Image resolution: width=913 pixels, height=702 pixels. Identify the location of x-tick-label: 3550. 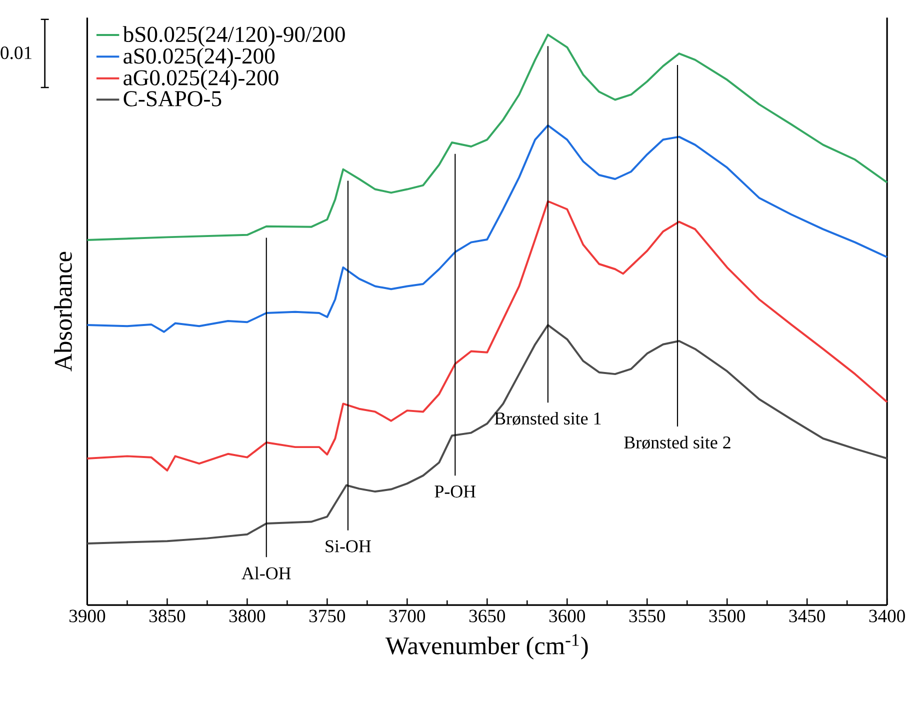
(647, 616).